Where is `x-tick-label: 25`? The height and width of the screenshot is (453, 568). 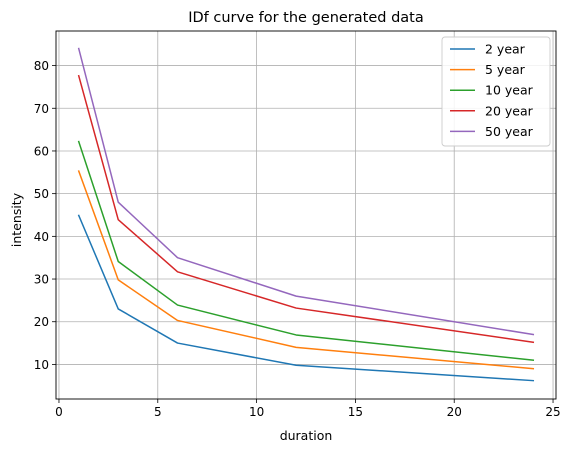
x-tick-label: 25 is located at coordinates (552, 412).